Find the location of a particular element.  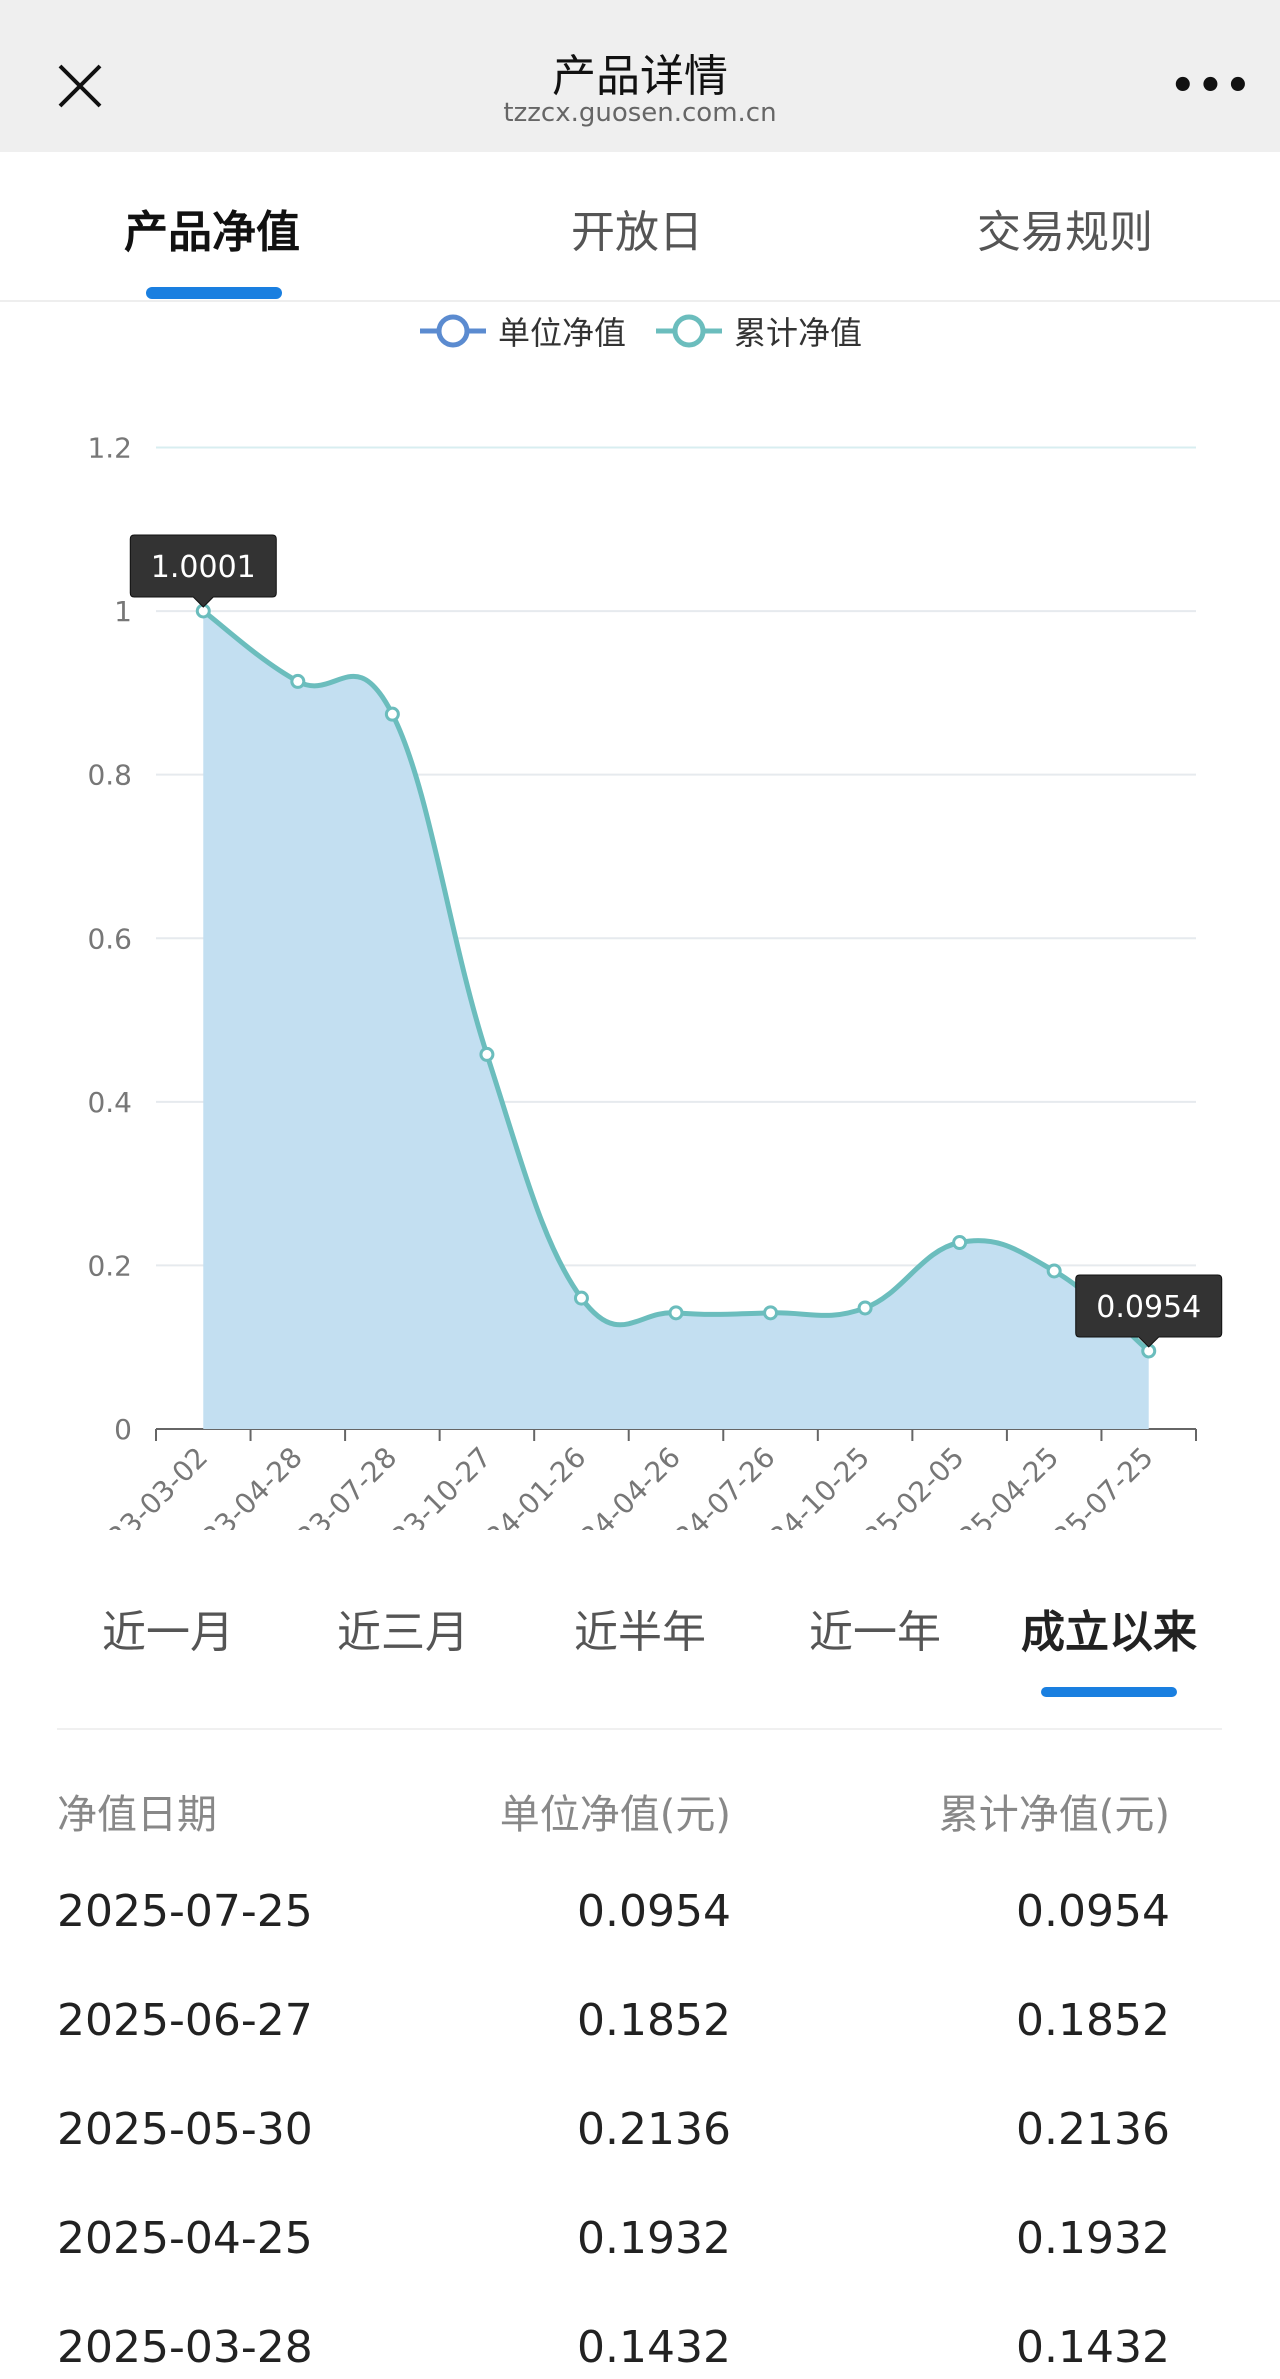

y-tick-label: 0.6 is located at coordinates (109, 938).